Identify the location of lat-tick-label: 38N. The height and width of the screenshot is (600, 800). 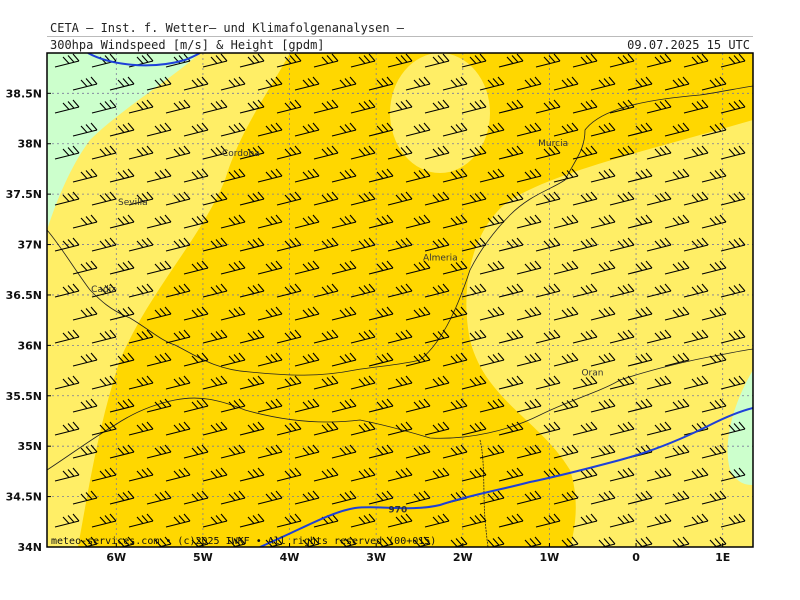
(29, 144).